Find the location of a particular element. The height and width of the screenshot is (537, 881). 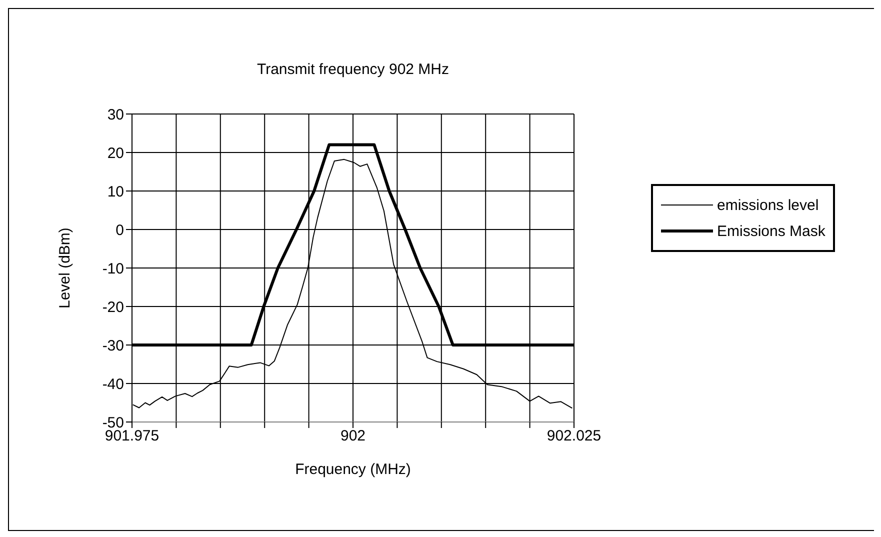

y-tick-label: 20 is located at coordinates (115, 153).